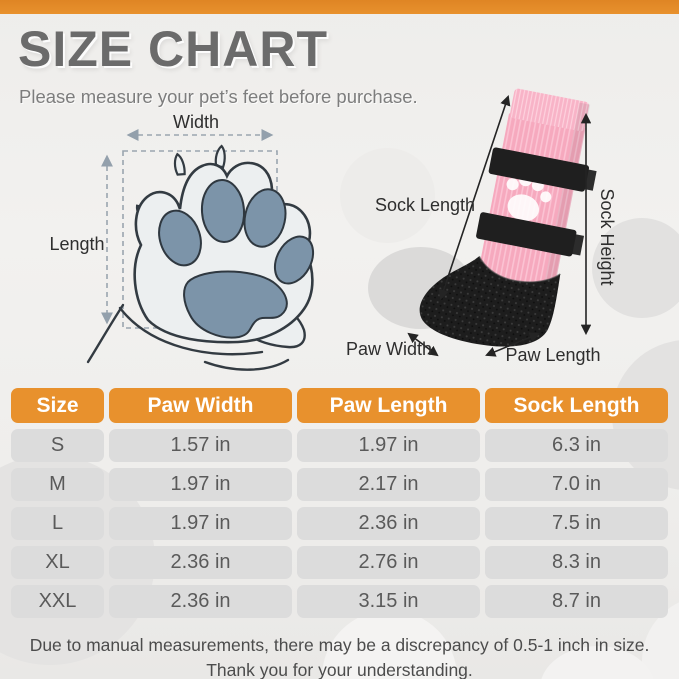 The height and width of the screenshot is (679, 679). I want to click on sock-height-label: Sock Height, so click(607, 237).